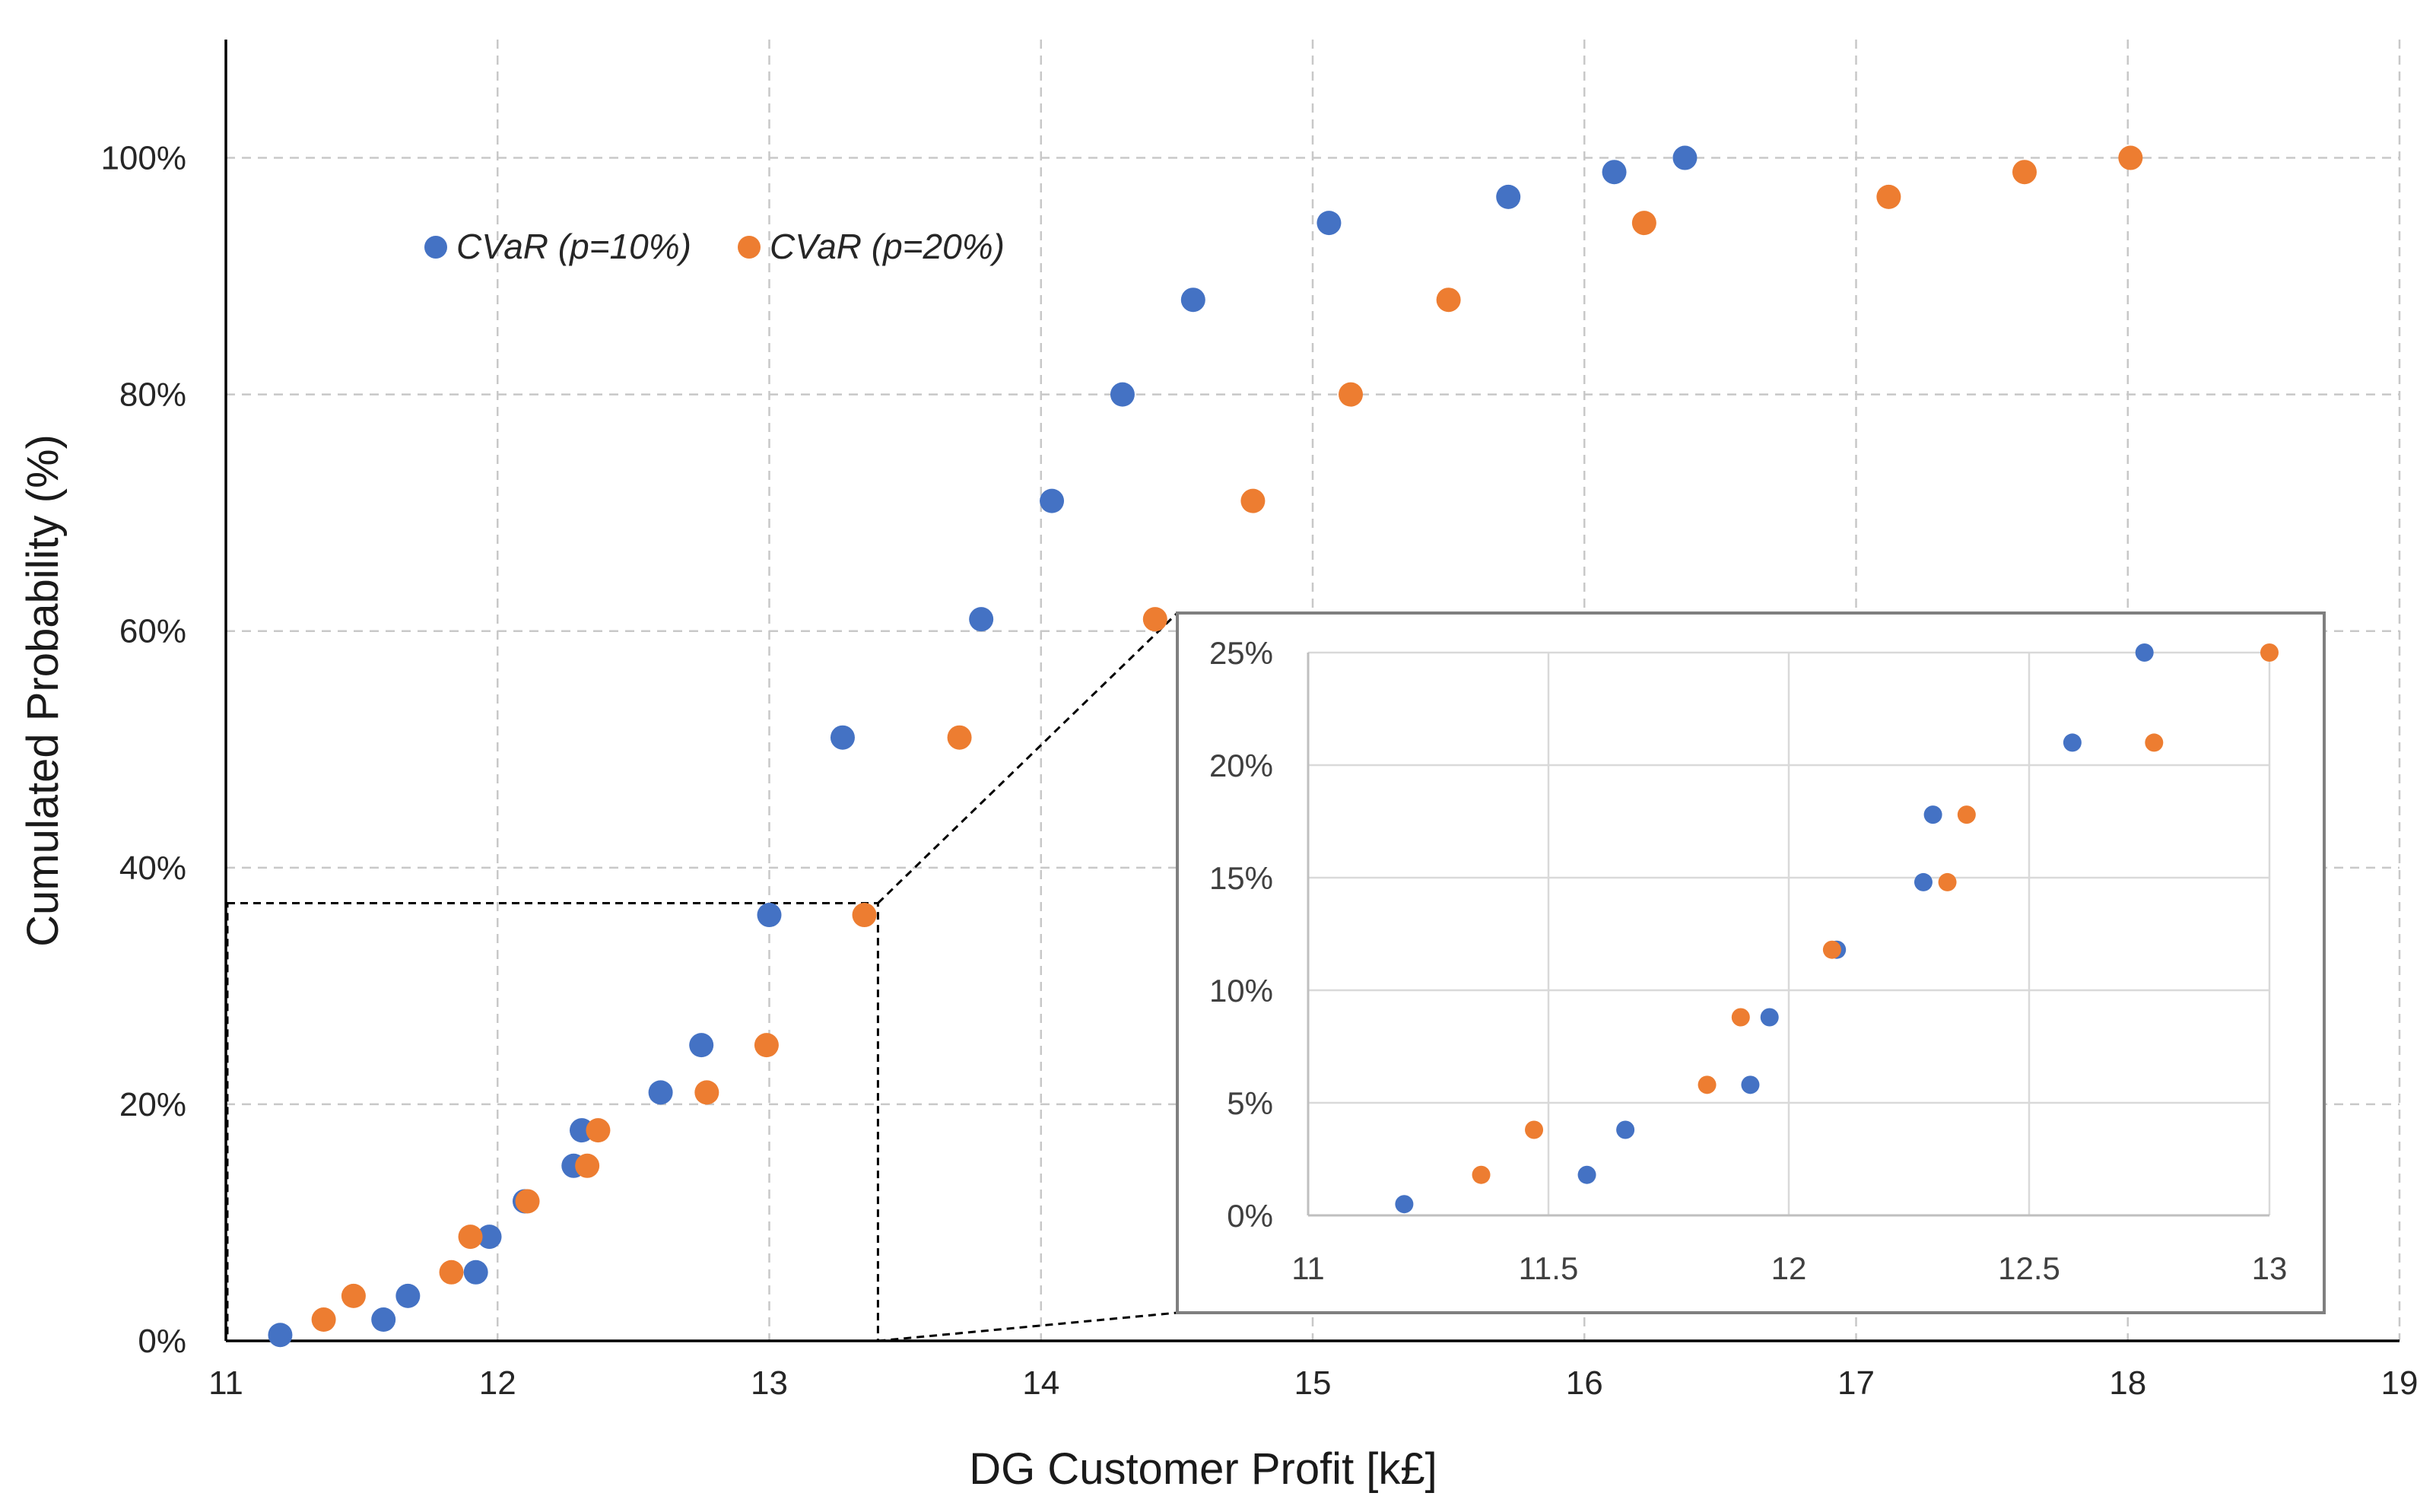 The height and width of the screenshot is (1512, 2436). What do you see at coordinates (1241, 991) in the screenshot?
I see `inset-y-tick-label-10: 10%` at bounding box center [1241, 991].